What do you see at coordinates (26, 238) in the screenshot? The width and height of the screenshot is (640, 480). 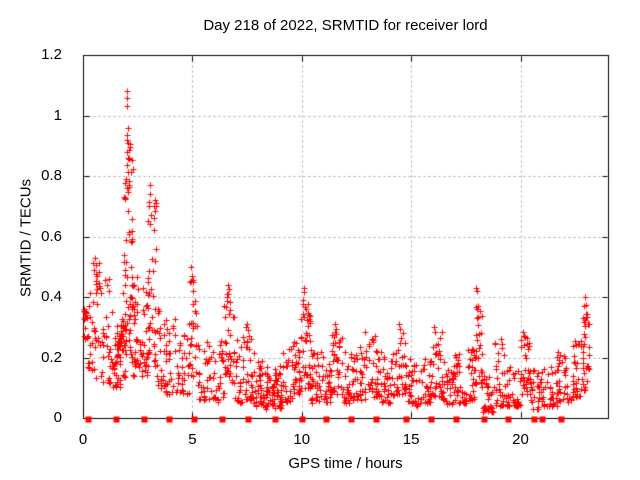 I see `y-axis-label: SRMTID / TECUs` at bounding box center [26, 238].